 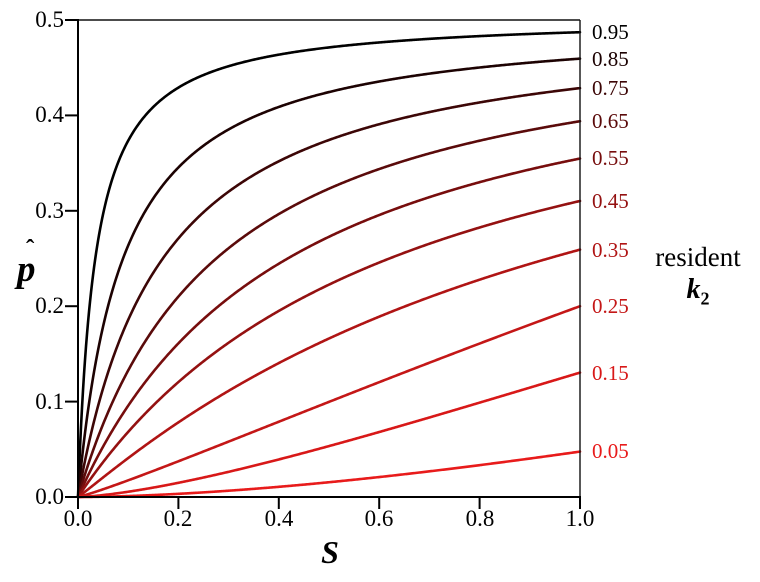 I want to click on hat-accent: ˆ, so click(x=30, y=249).